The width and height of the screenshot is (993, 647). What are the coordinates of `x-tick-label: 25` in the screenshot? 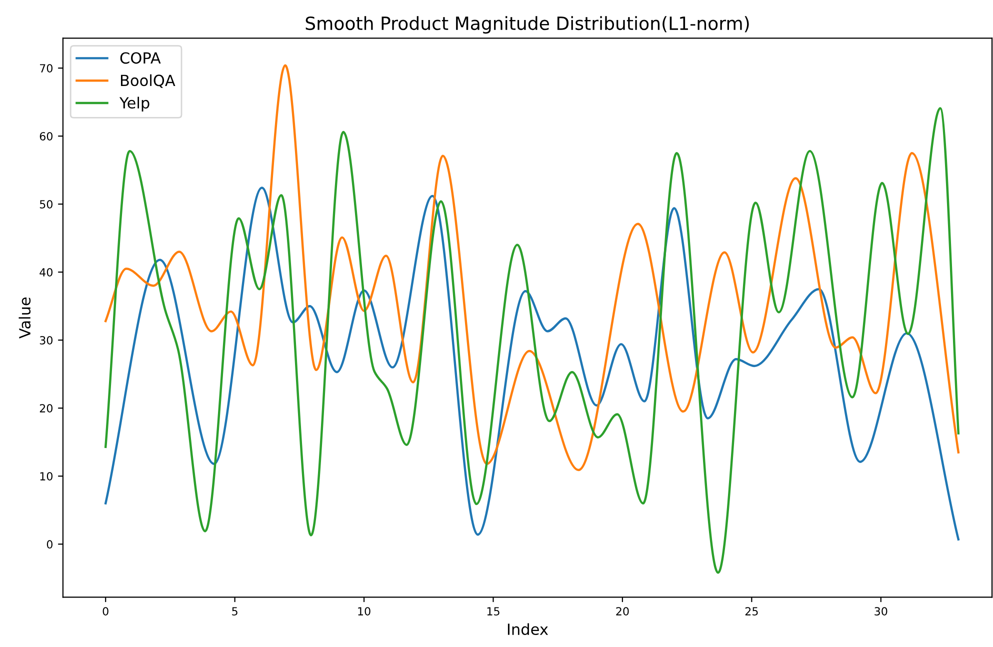 It's located at (751, 611).